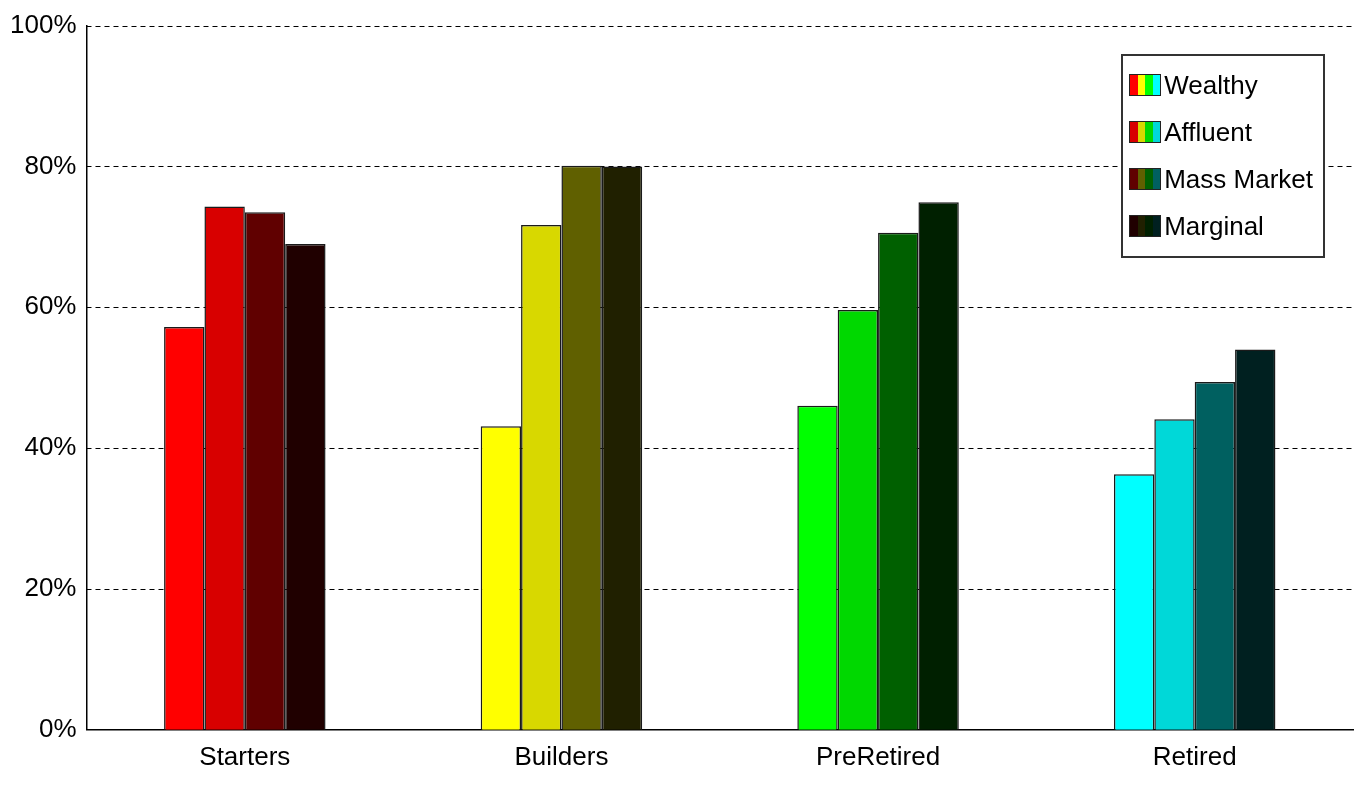 This screenshot has width=1357, height=789. What do you see at coordinates (878, 755) in the screenshot?
I see `x-tick-label: PreRetired` at bounding box center [878, 755].